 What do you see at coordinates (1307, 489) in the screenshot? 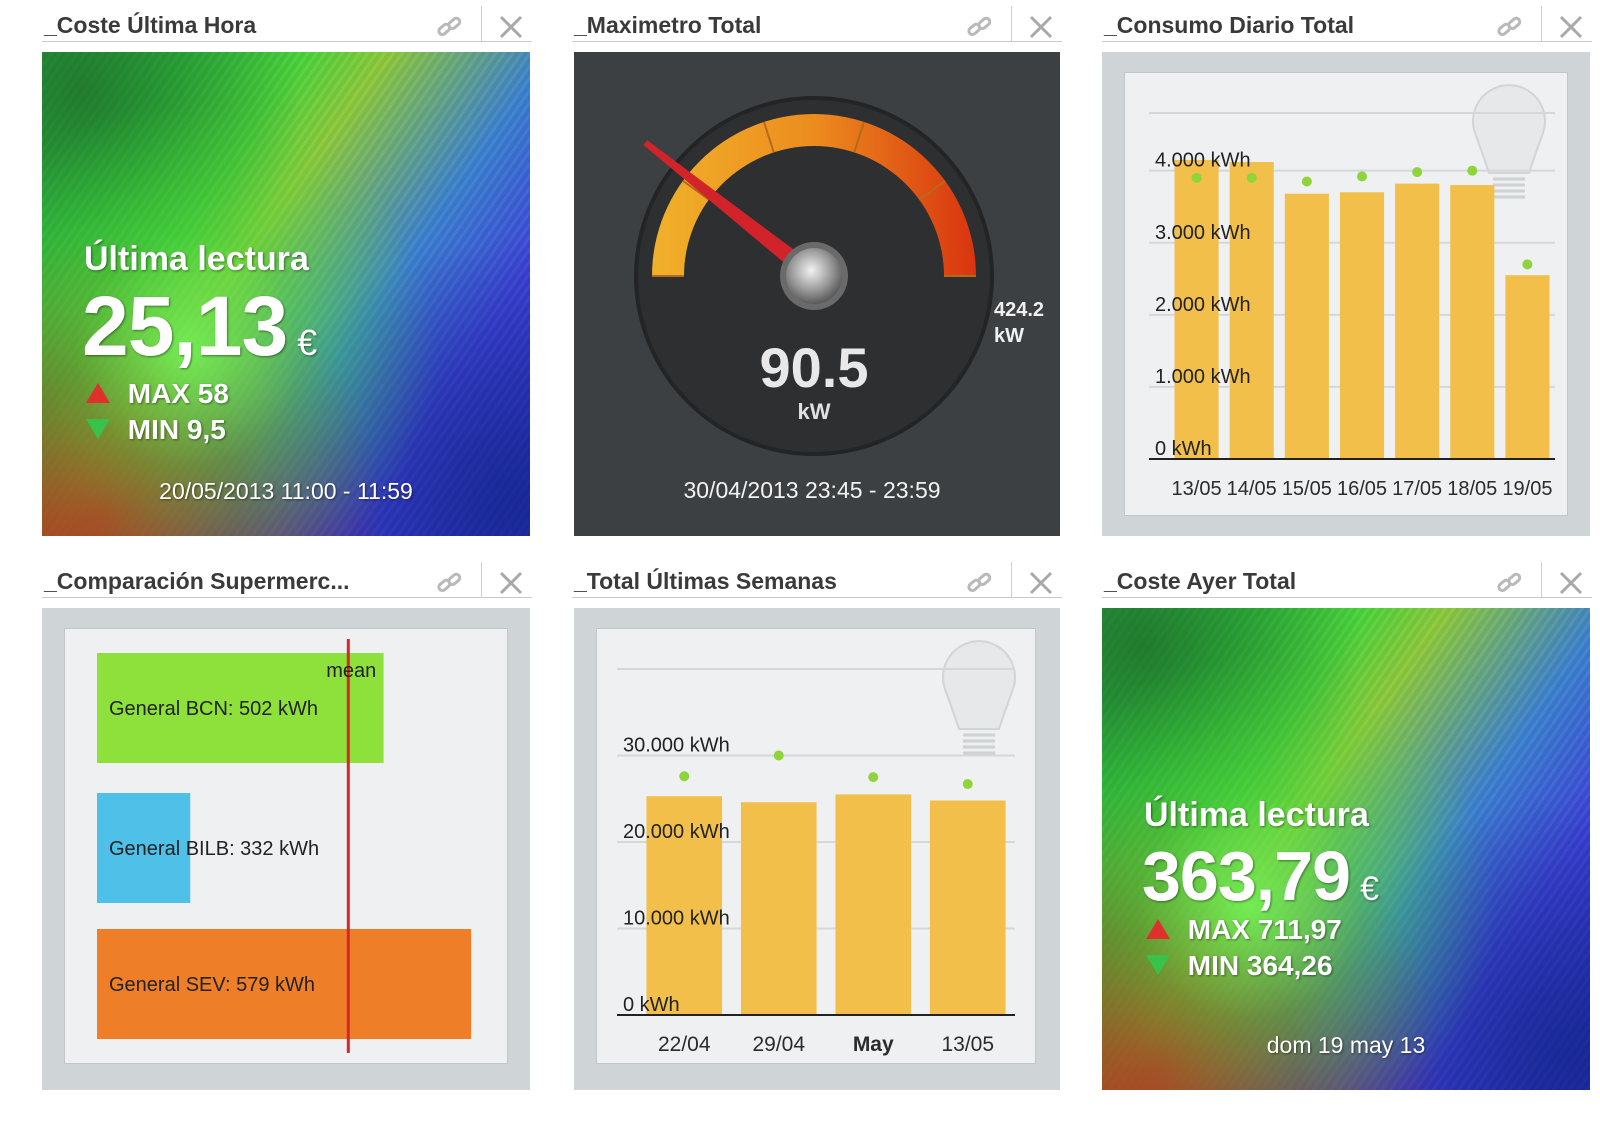
I see `x-tick-label: 15/05` at bounding box center [1307, 489].